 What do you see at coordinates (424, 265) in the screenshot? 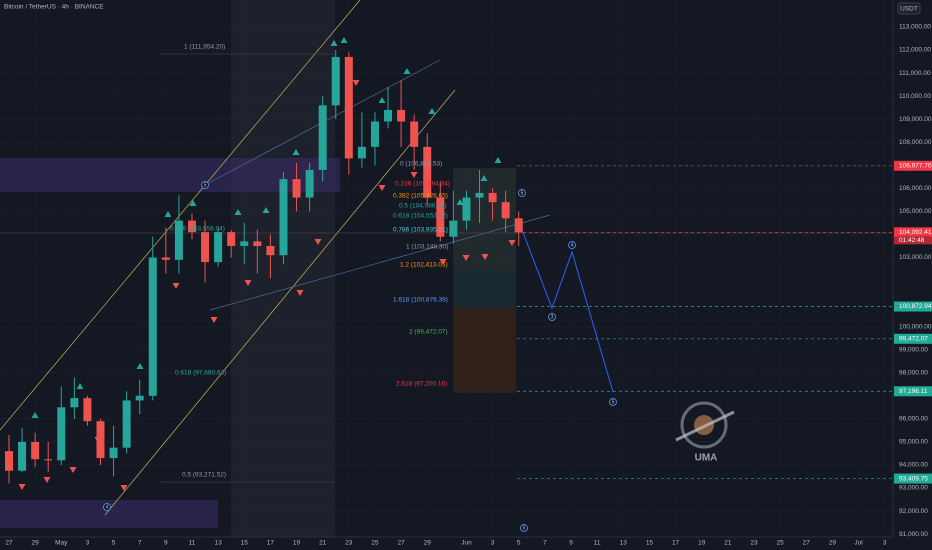
I see `fib-label: 1.2 (102,413.05)` at bounding box center [424, 265].